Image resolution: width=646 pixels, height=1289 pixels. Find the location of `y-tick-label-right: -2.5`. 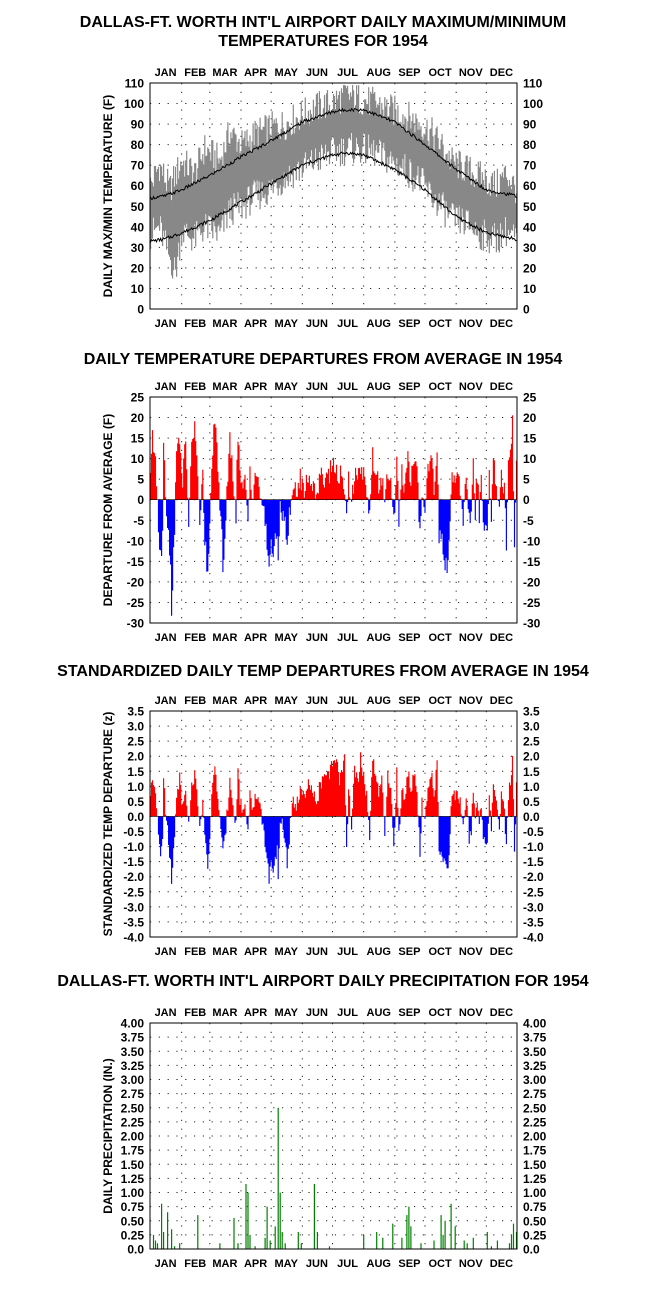

y-tick-label-right: -2.5 is located at coordinates (533, 892).